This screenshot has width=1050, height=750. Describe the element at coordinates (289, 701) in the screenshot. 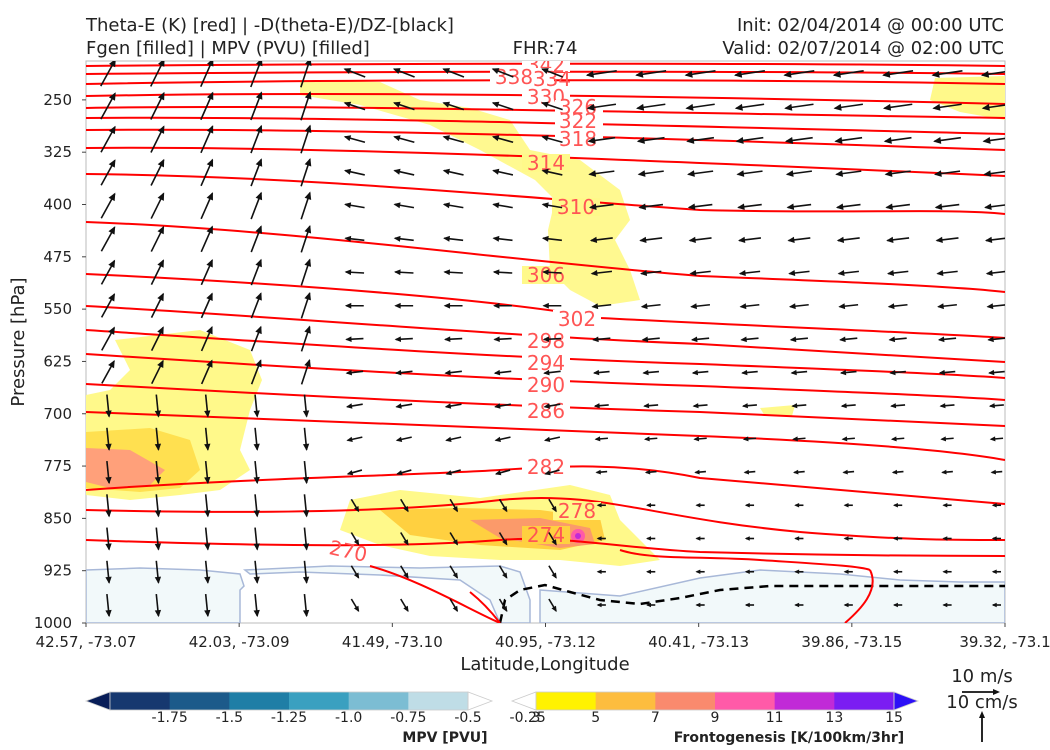

I see `colorbar-frame` at that location.